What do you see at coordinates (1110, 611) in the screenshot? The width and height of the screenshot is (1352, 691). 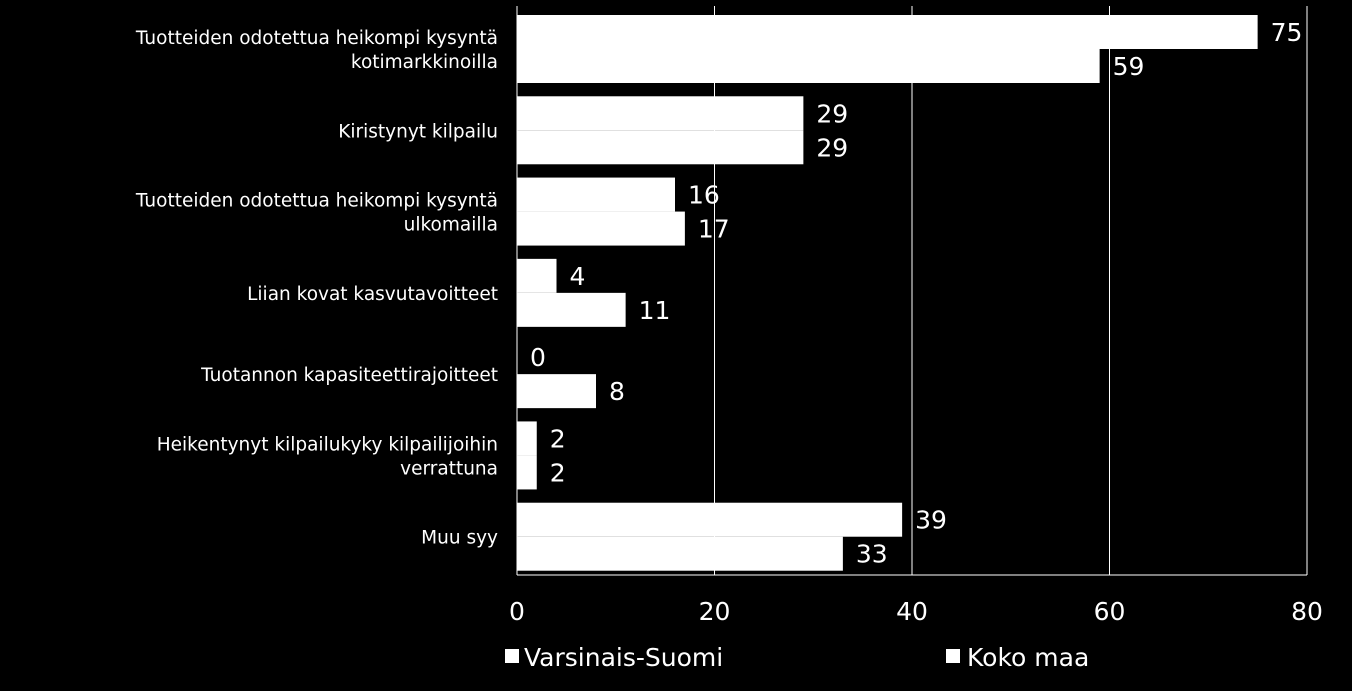 I see `x-tick-label-60: 60` at bounding box center [1110, 611].